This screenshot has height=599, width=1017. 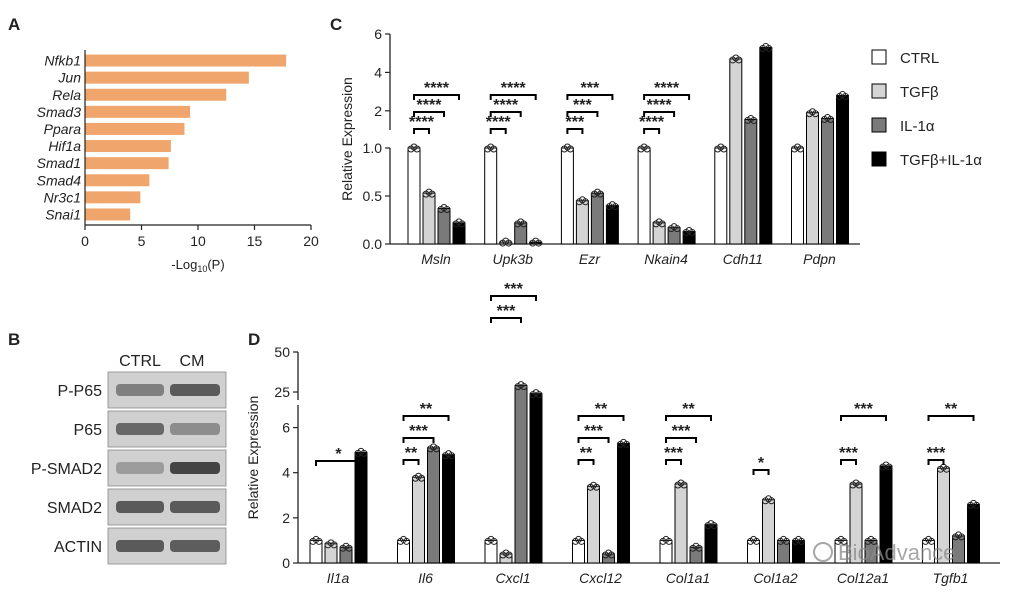 I want to click on x-tick-label: 0, so click(x=85, y=241).